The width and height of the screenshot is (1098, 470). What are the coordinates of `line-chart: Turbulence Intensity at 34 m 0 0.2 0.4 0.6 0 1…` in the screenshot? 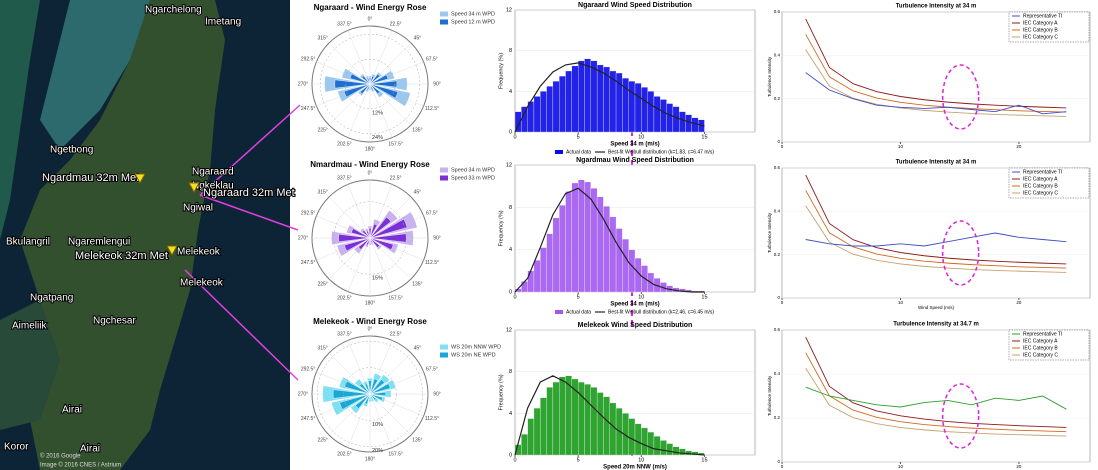 It's located at (929, 235).